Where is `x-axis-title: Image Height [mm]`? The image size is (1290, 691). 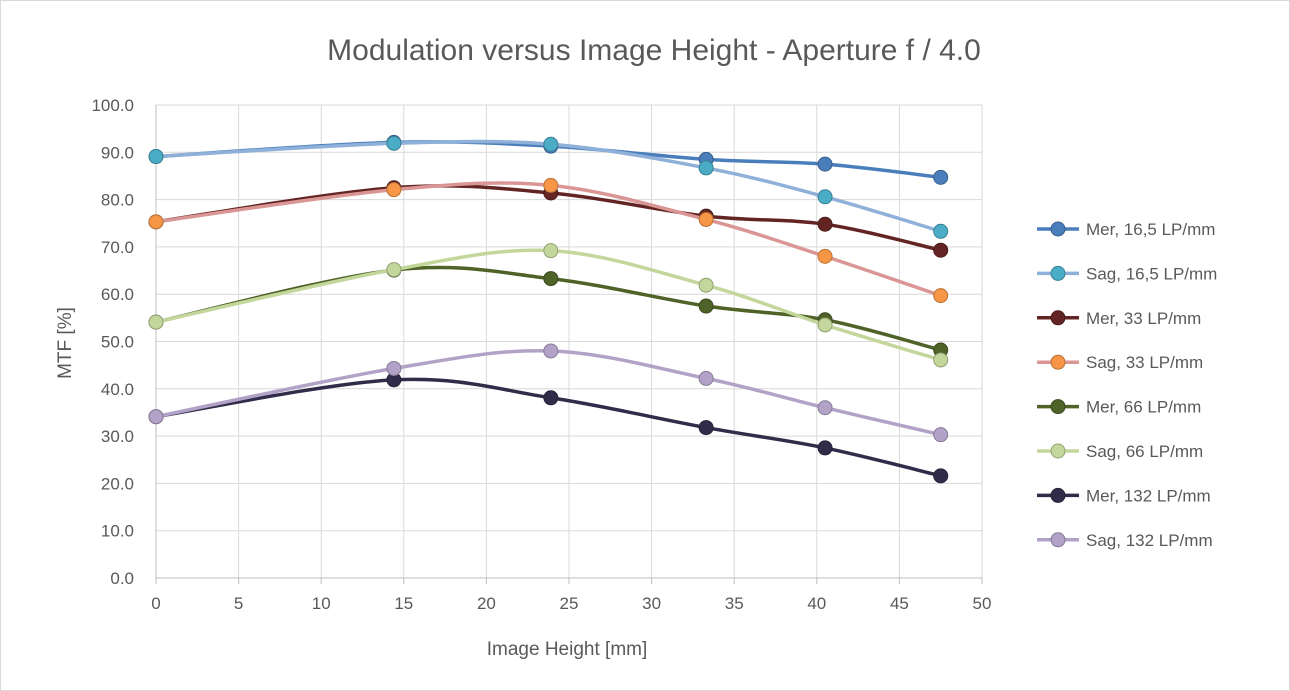 x-axis-title: Image Height [mm] is located at coordinates (567, 649).